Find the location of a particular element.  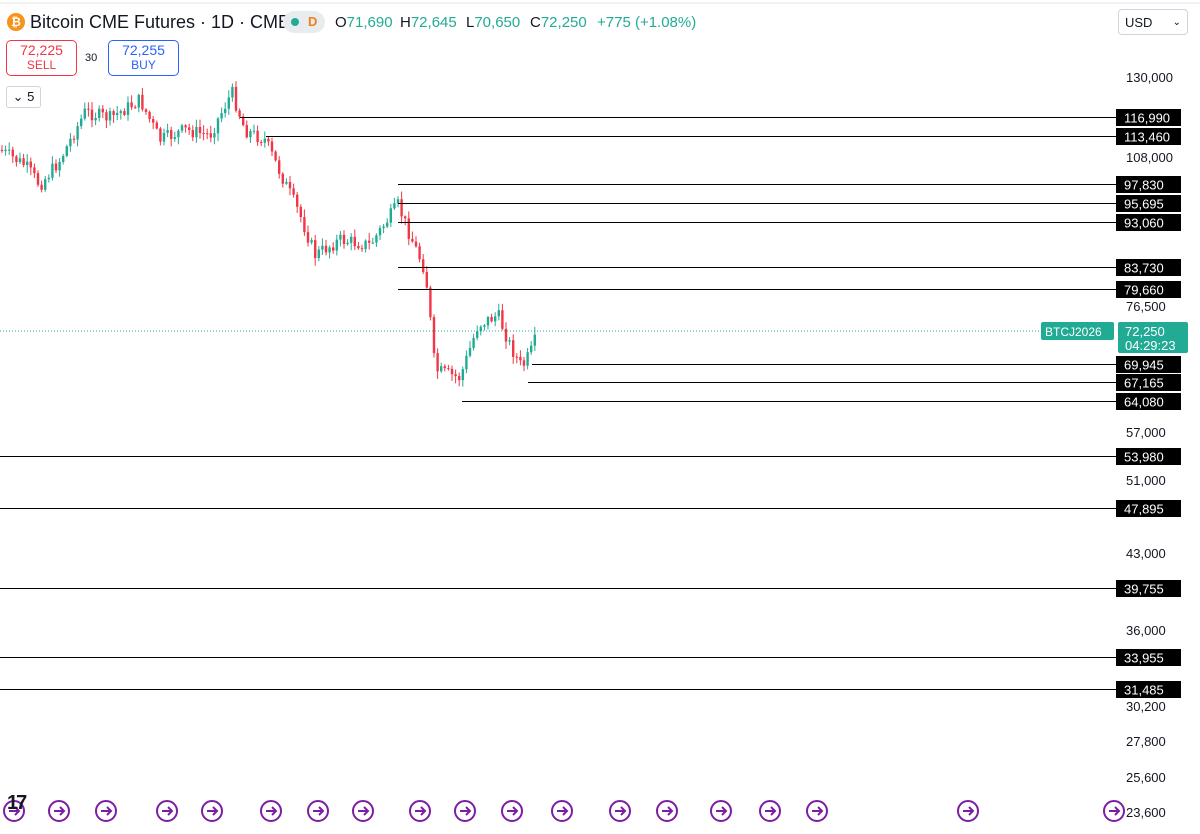

level-price-text: 83,730 is located at coordinates (1144, 268).